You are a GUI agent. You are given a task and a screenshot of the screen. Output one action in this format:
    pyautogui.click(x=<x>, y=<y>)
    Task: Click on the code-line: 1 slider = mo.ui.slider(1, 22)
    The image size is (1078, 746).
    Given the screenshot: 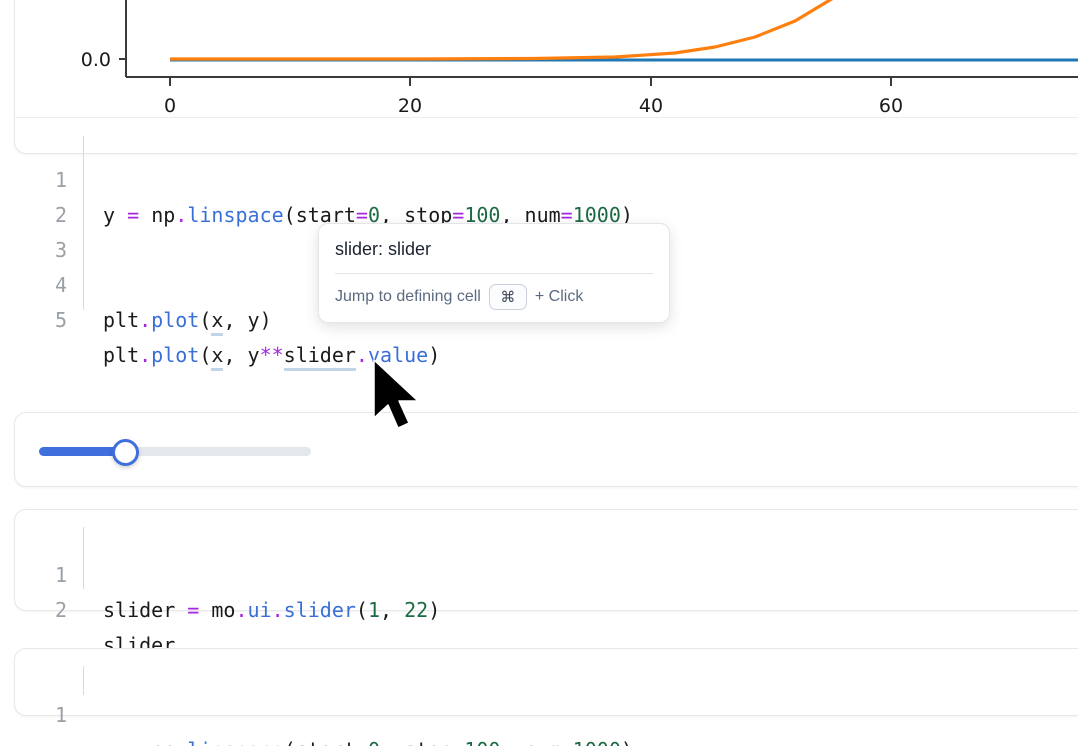 What is the action you would take?
    pyautogui.click(x=546, y=572)
    